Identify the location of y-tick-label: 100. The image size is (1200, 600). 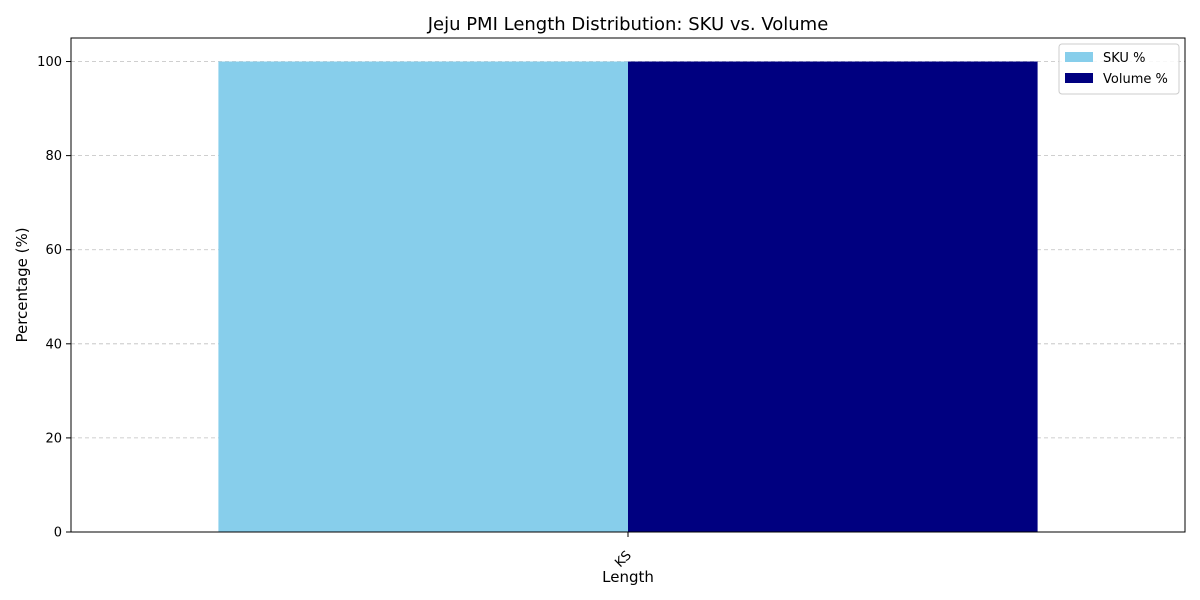
(49, 62).